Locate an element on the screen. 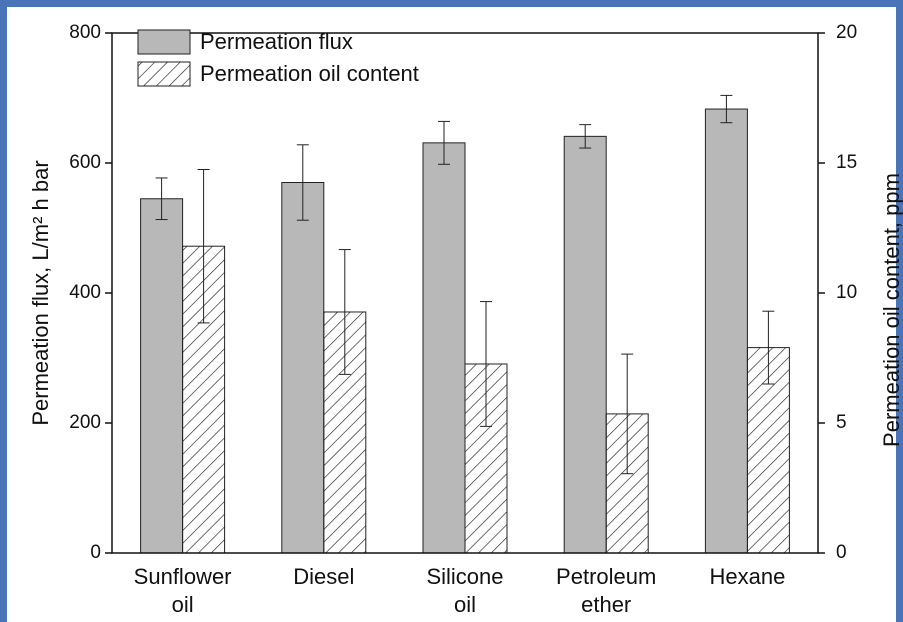 Image resolution: width=903 pixels, height=622 pixels. x-tick-label: Silicone is located at coordinates (464, 576).